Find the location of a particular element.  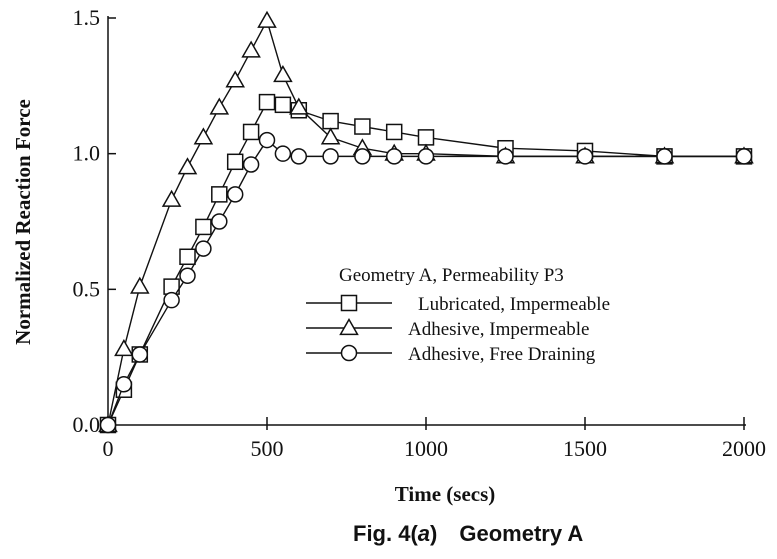

x-axis-title: Time (secs) is located at coordinates (445, 494).